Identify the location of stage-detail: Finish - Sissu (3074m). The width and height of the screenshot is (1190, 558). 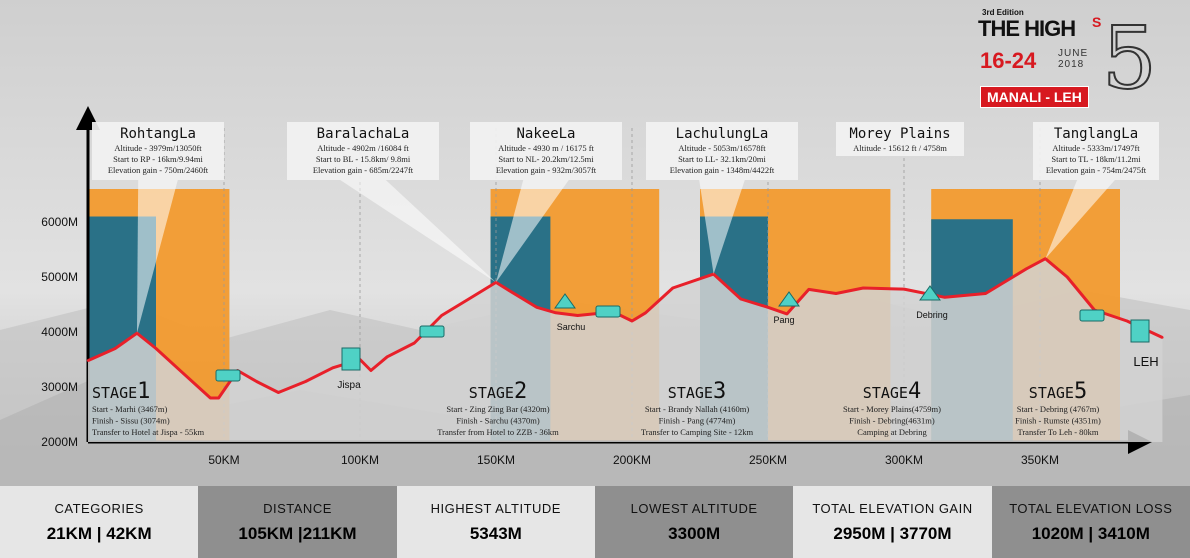
(131, 421).